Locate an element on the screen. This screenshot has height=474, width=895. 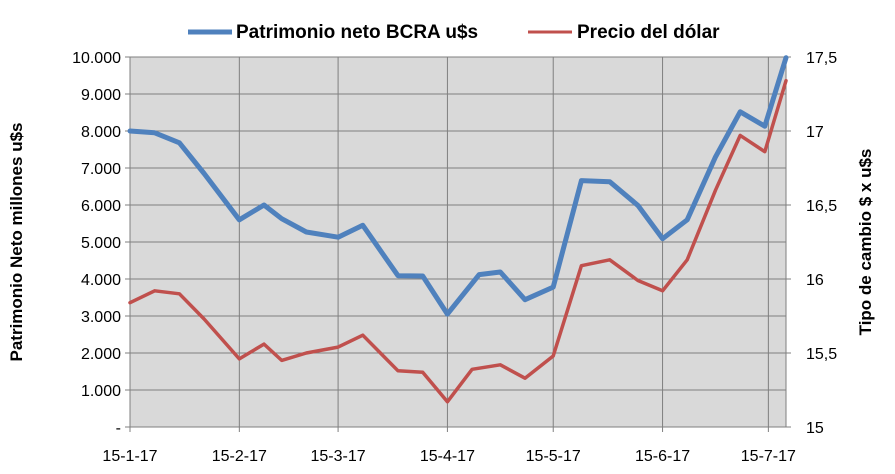
y-left-tick-label: - is located at coordinates (118, 428).